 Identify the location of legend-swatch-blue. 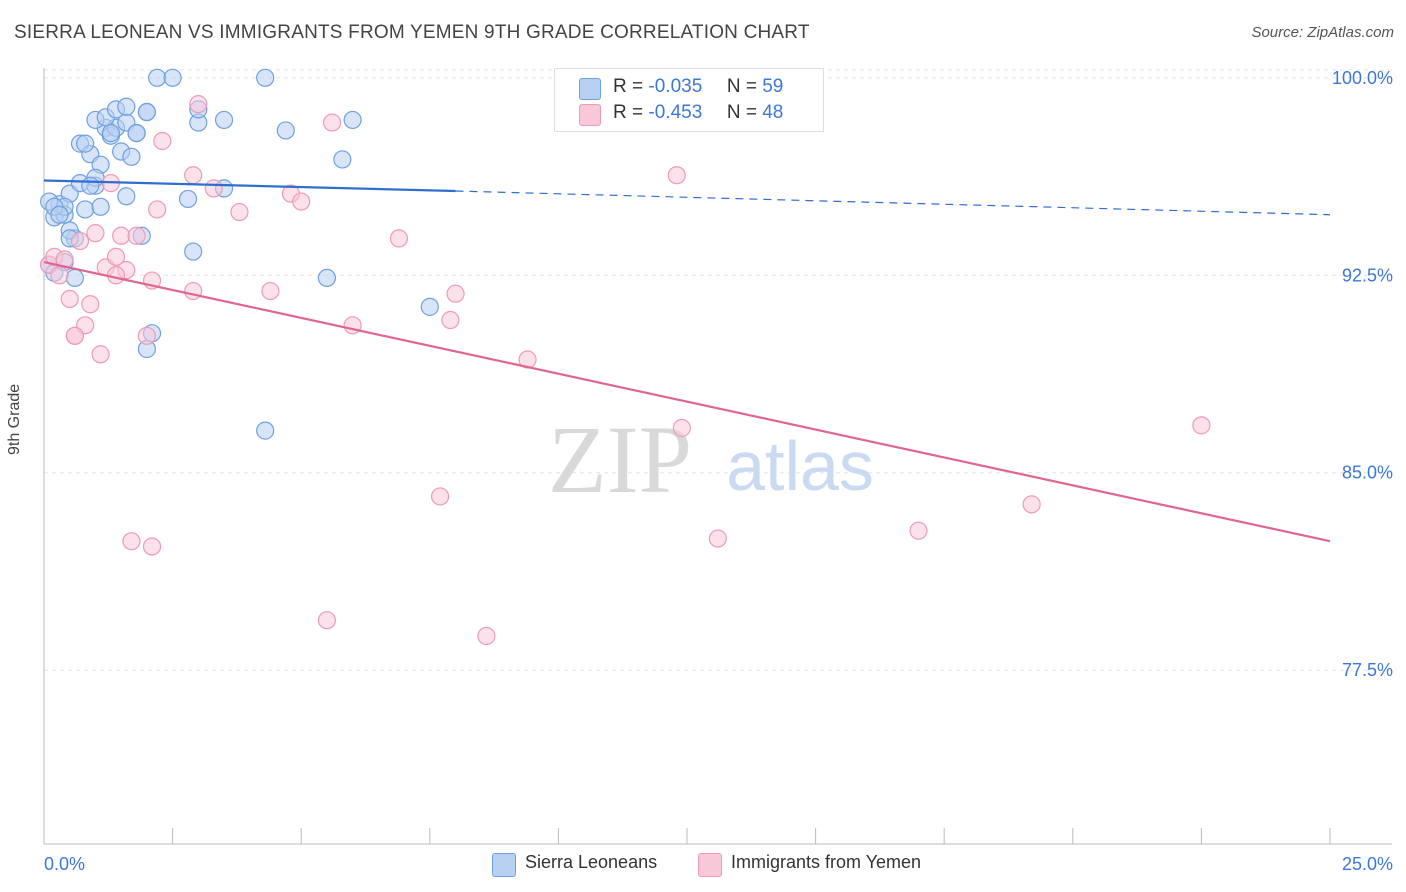
(590, 89).